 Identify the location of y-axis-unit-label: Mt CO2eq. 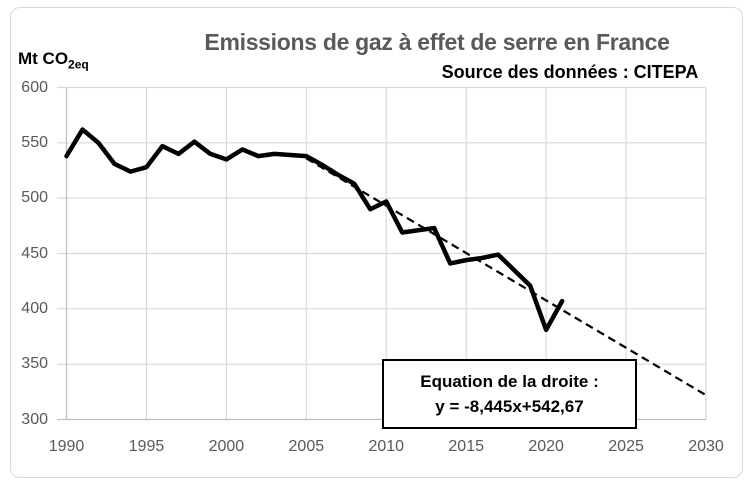
(53, 60).